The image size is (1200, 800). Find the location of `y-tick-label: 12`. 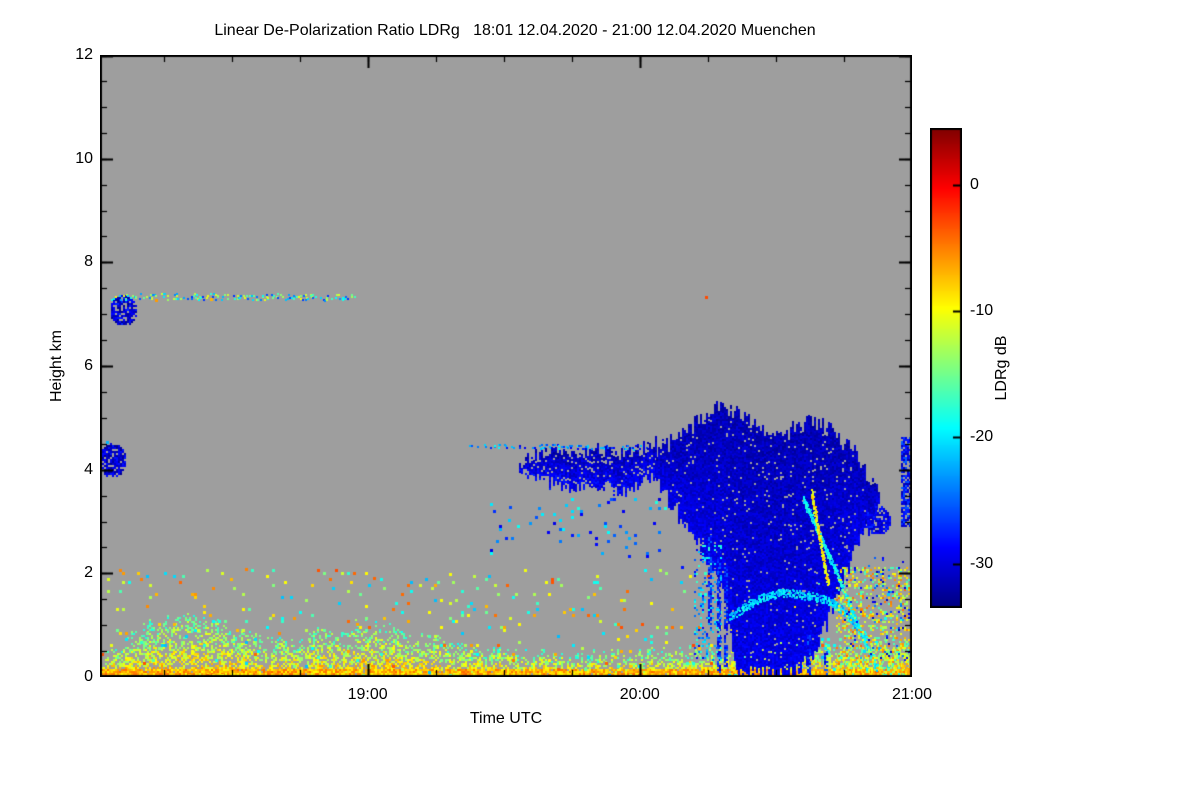

y-tick-label: 12 is located at coordinates (84, 54).